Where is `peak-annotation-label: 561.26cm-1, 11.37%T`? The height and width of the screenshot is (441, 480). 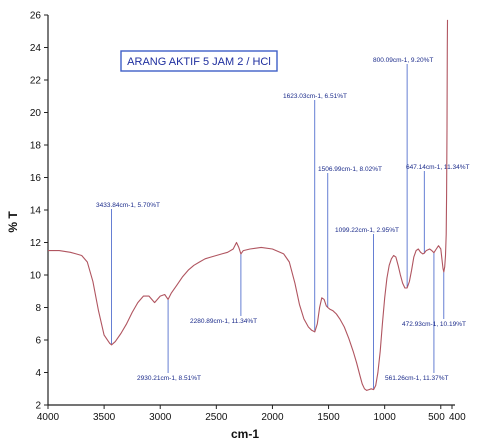 peak-annotation-label: 561.26cm-1, 11.37%T is located at coordinates (416, 378).